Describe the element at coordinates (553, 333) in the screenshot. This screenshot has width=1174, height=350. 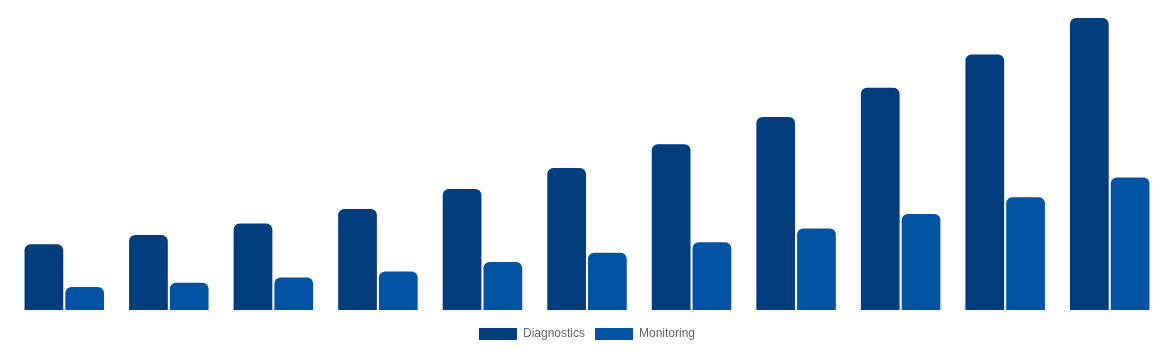
I see `legend-label: Diagnostics` at that location.